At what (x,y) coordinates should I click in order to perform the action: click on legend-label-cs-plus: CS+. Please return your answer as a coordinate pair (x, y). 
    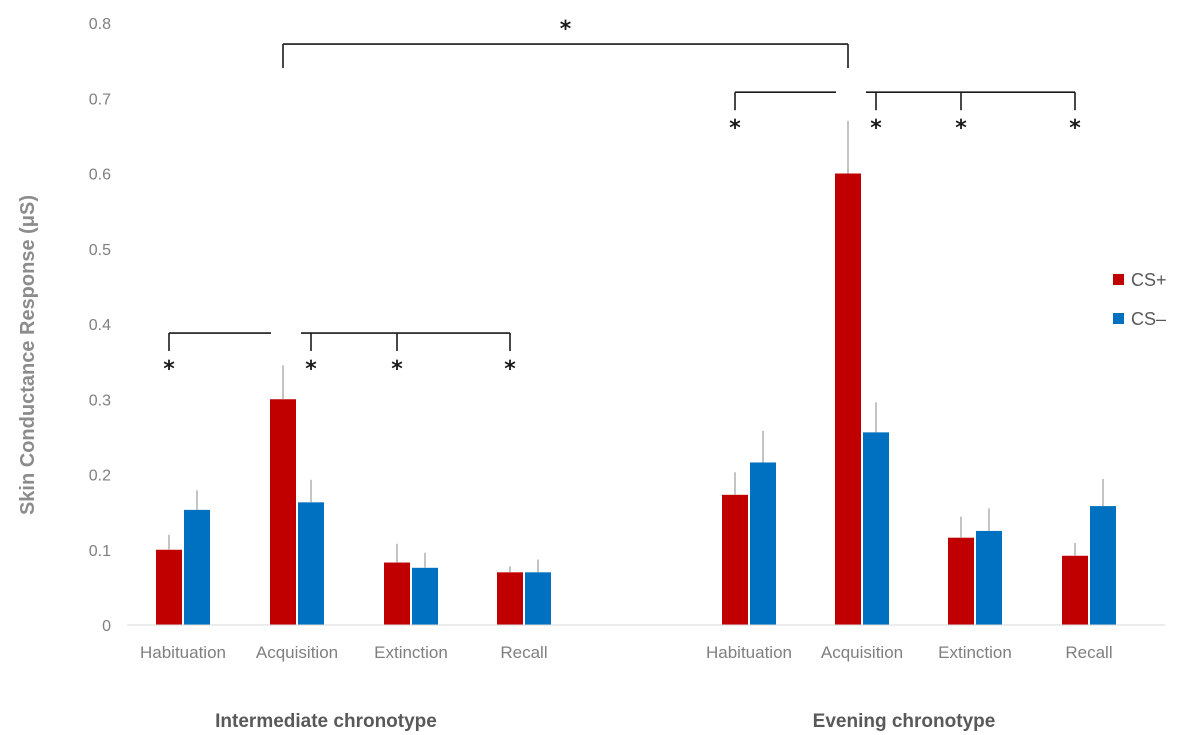
    Looking at the image, I should click on (1149, 280).